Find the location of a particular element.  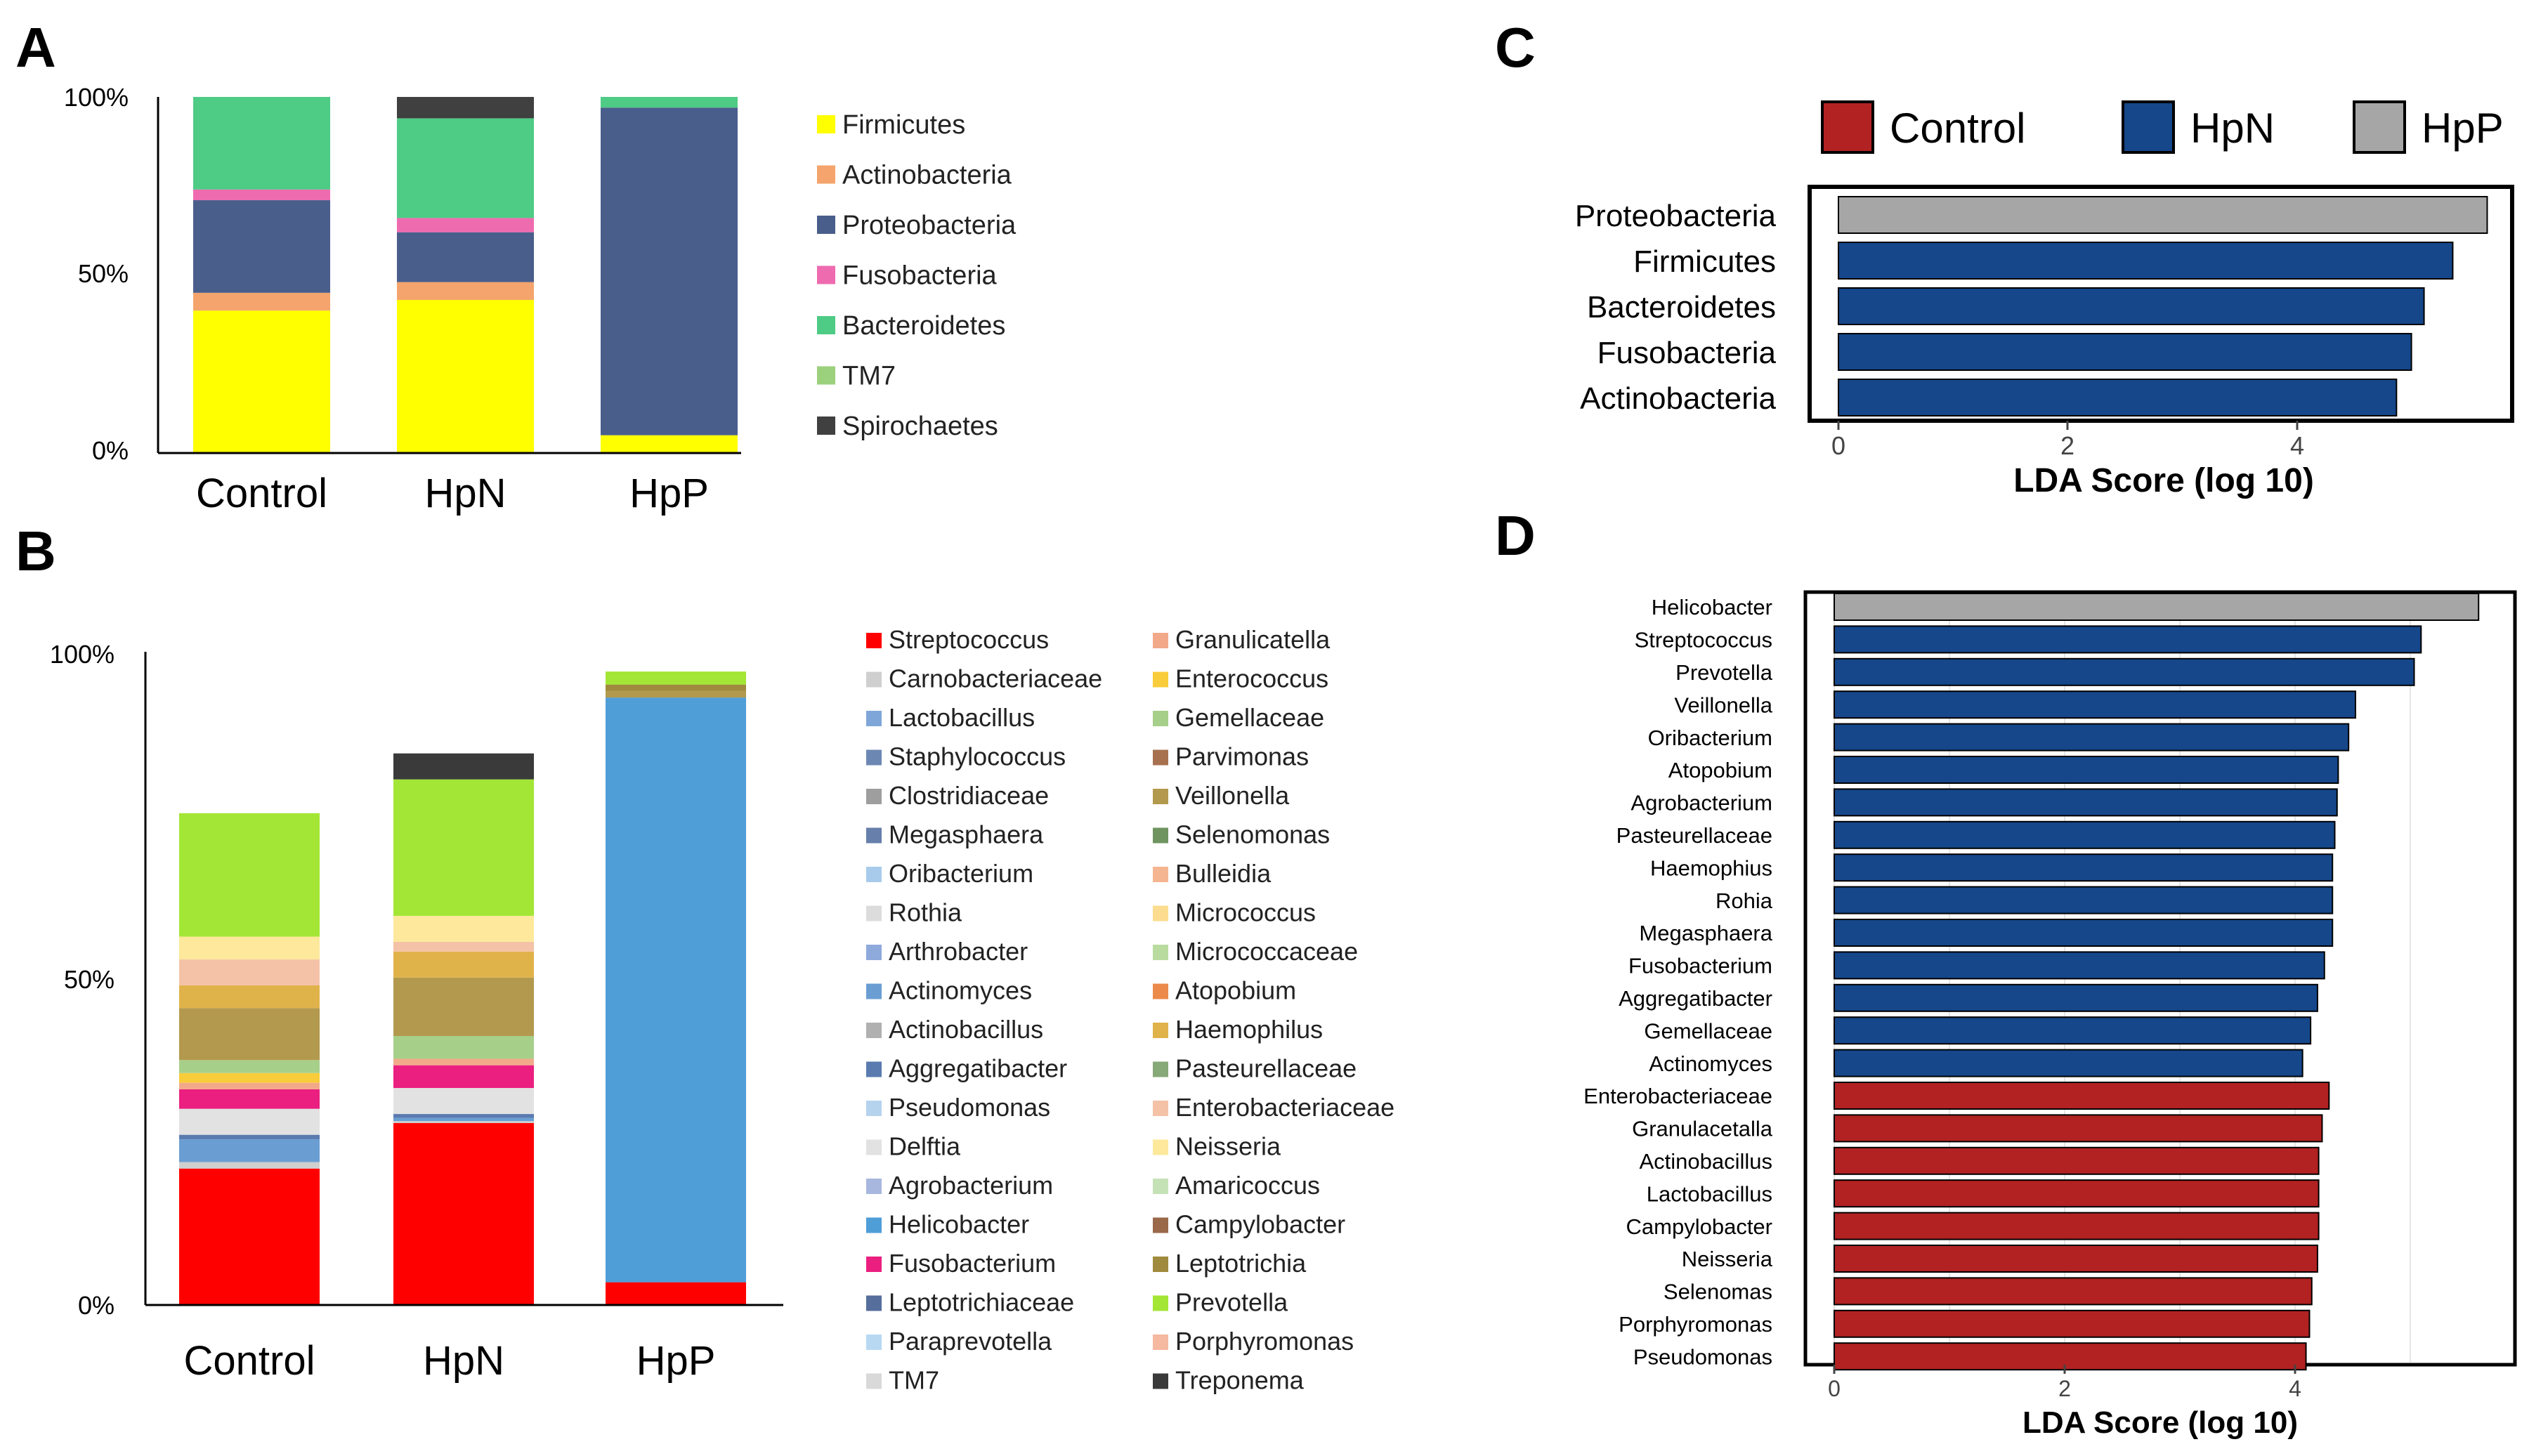

chart-c-x-tick: 4 is located at coordinates (2297, 446).